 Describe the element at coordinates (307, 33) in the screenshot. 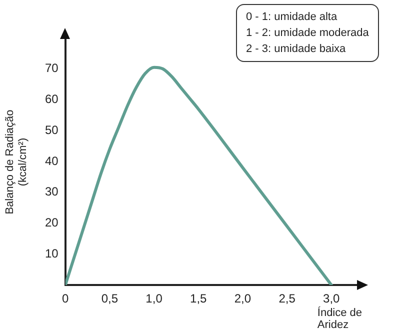

I see `annotation: 1 - 2: umidade moderada` at that location.